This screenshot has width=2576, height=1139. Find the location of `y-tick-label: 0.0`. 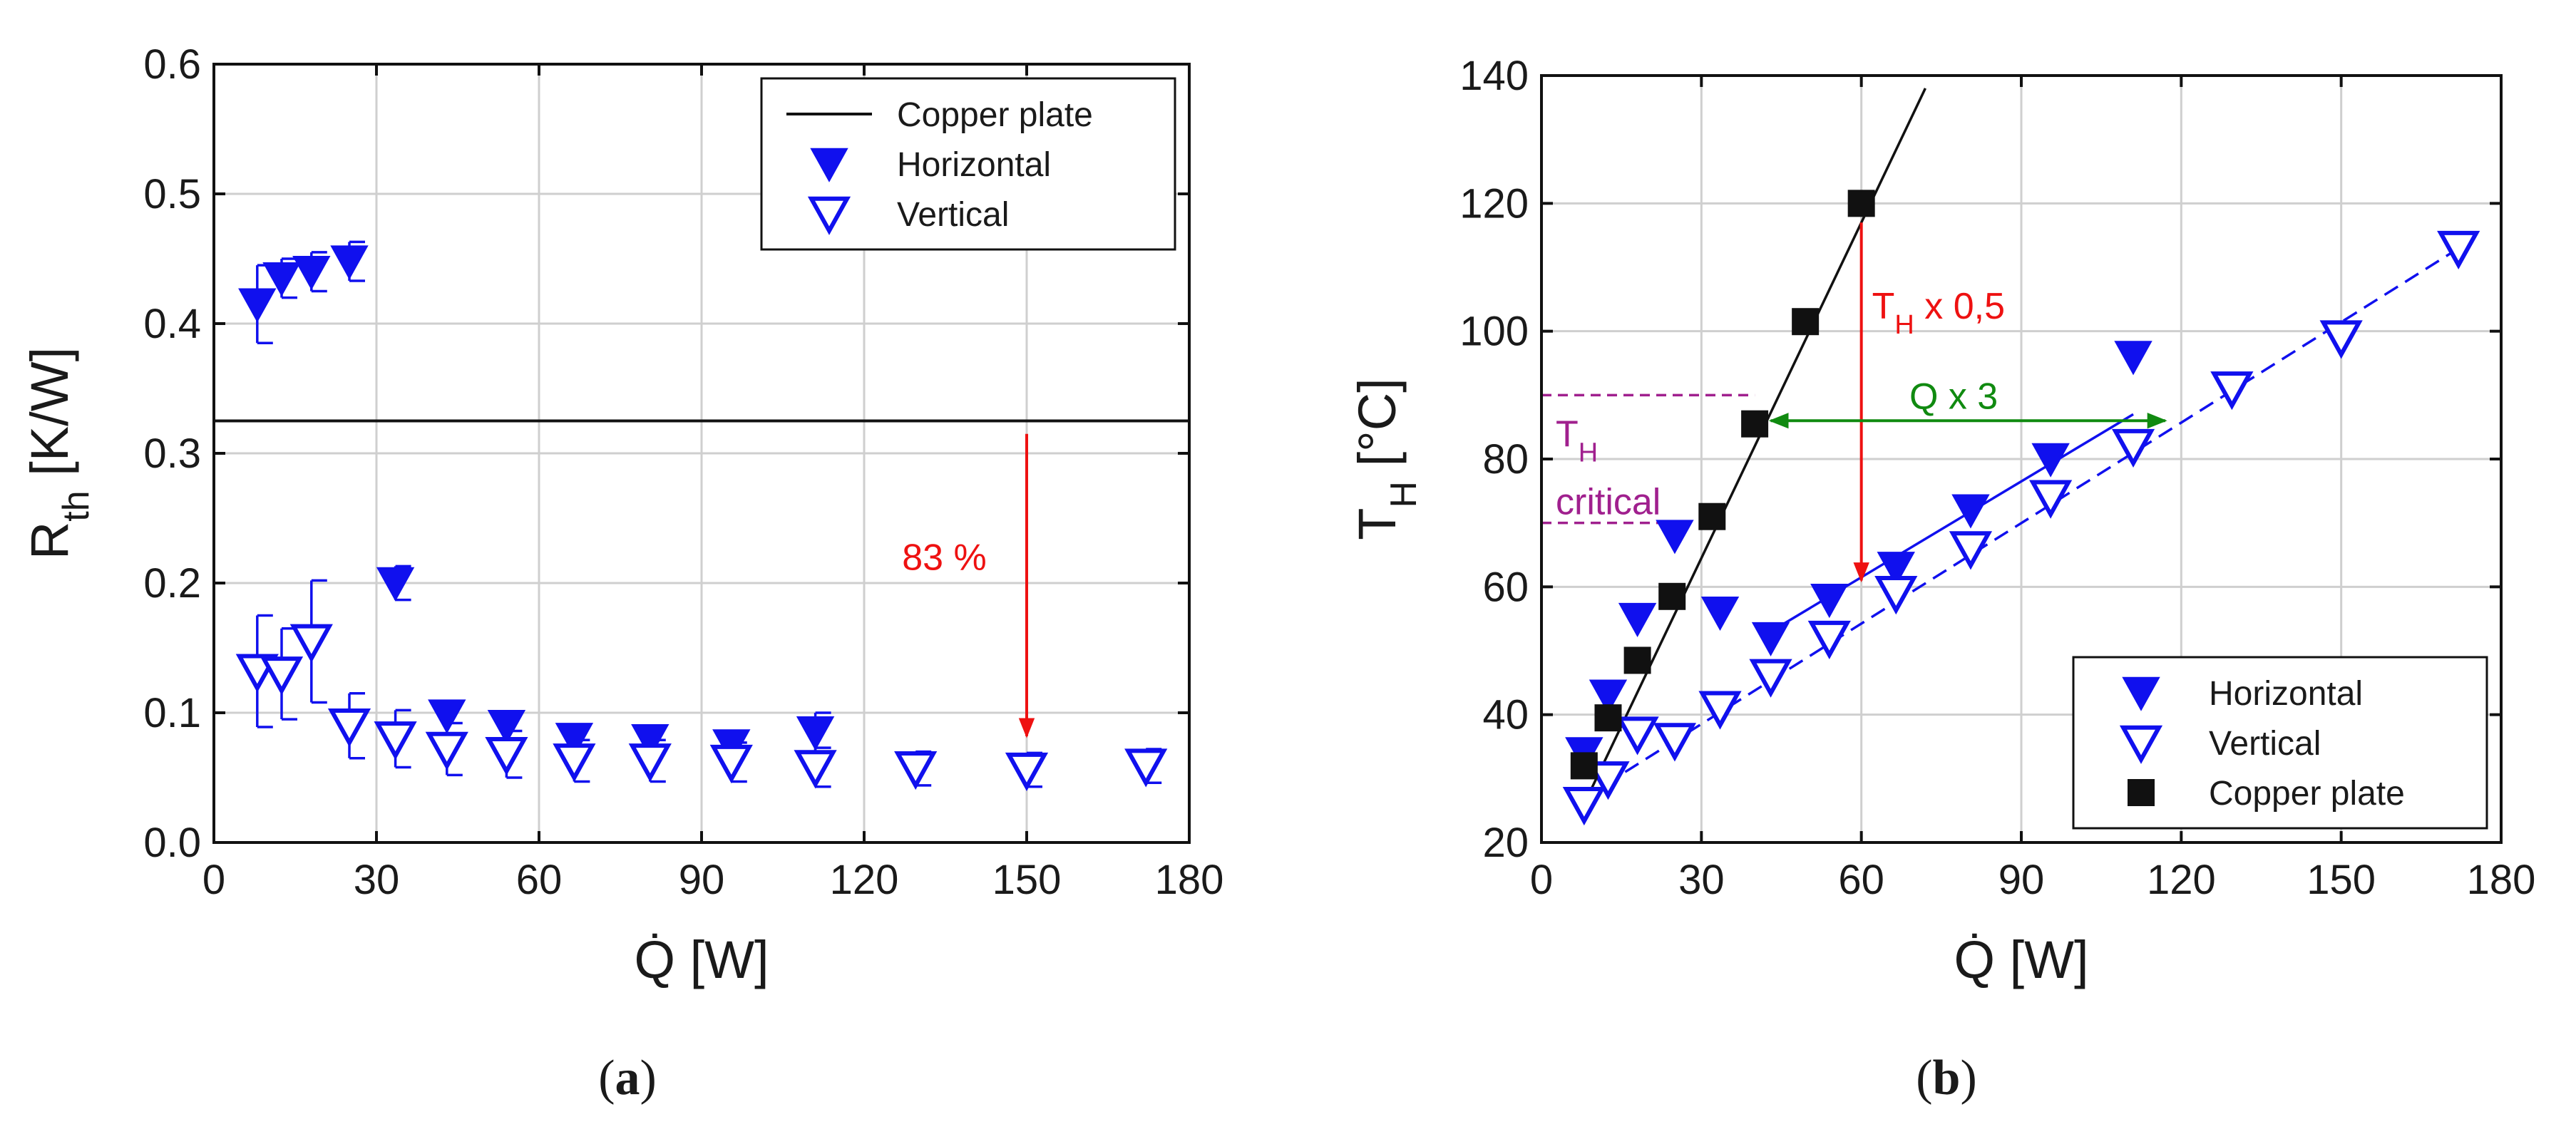

y-tick-label: 0.0 is located at coordinates (172, 843).